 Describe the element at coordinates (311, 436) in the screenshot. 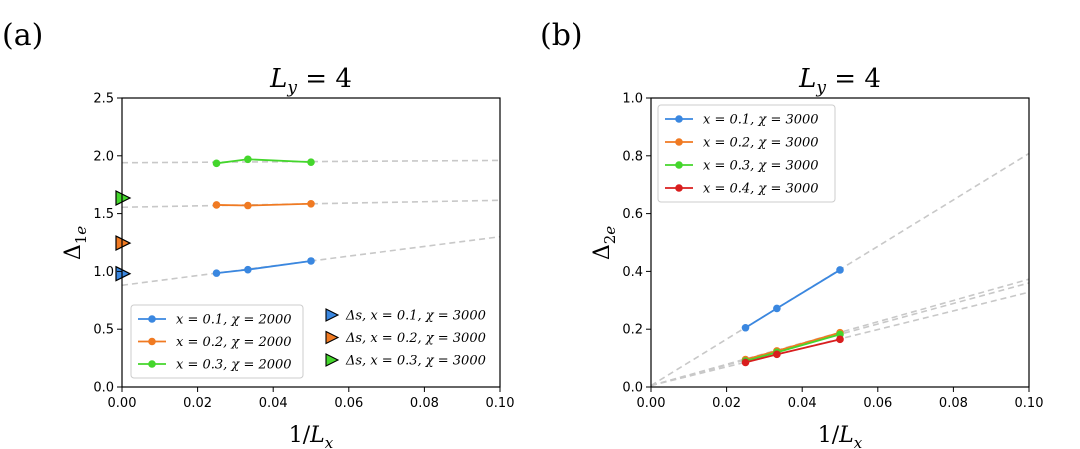

I see `panel-a-xlabel: 1/Lx` at that location.